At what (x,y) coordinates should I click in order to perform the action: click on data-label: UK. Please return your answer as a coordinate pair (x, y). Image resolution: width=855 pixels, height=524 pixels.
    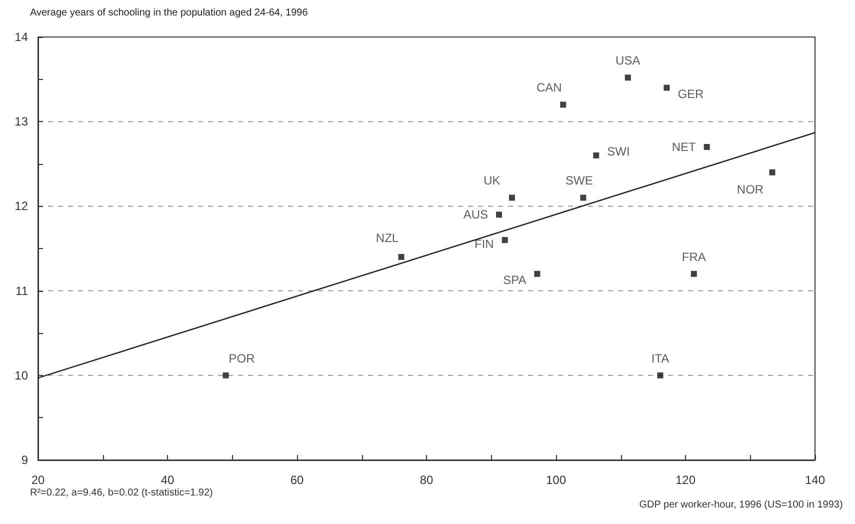
    Looking at the image, I should click on (492, 181).